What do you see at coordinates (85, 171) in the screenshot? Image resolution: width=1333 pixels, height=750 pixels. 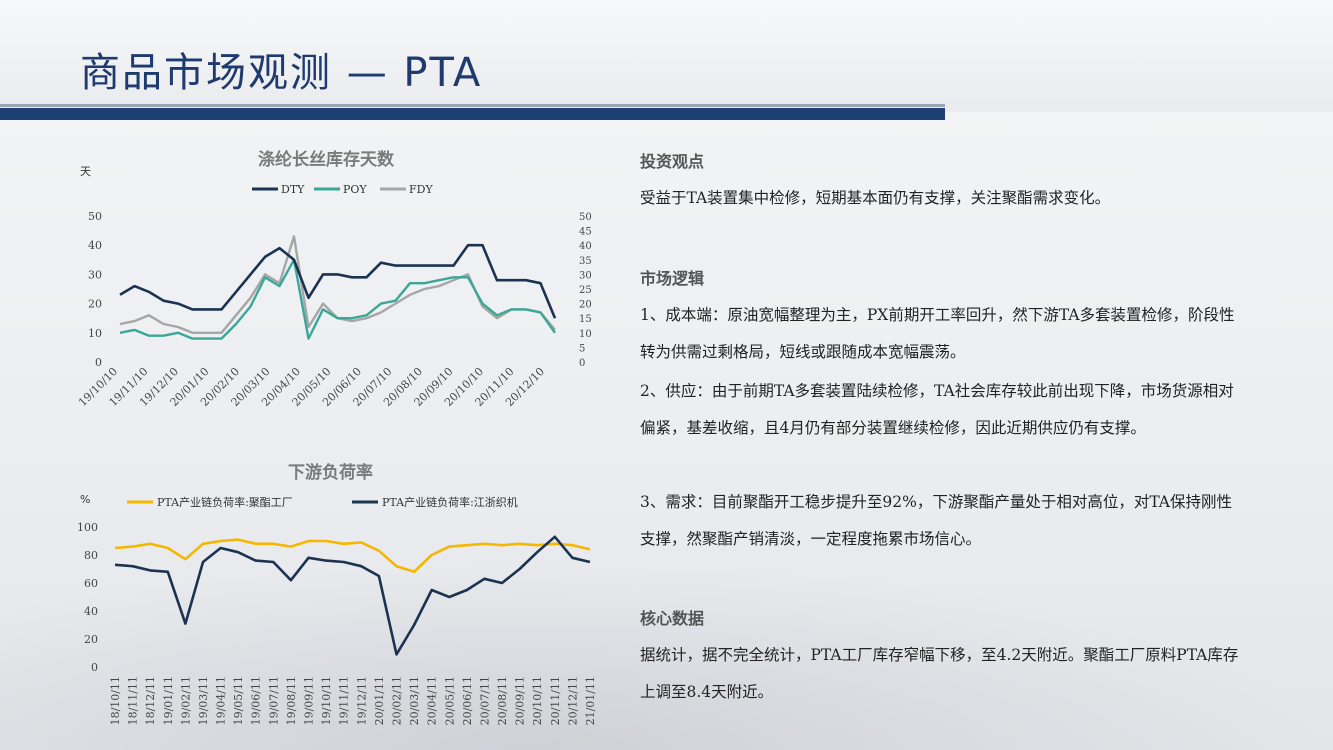 I see `chart1-unit: 天` at bounding box center [85, 171].